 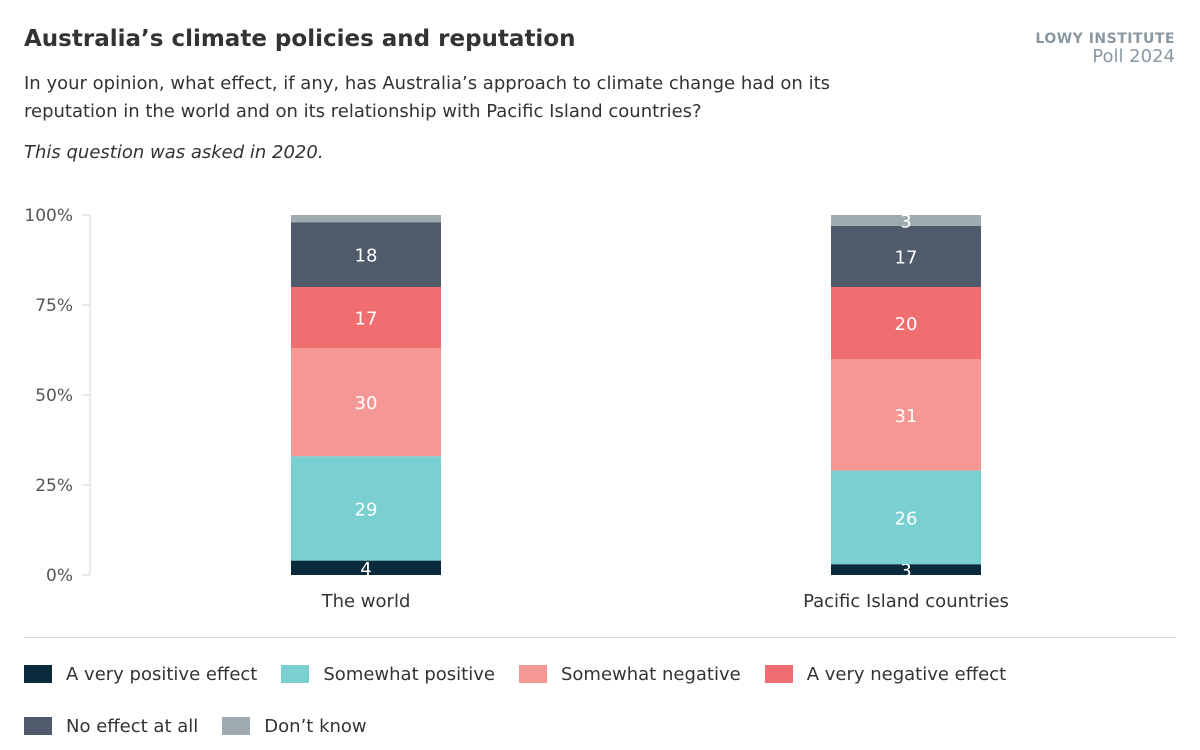 I want to click on data-label: 31, so click(x=906, y=416).